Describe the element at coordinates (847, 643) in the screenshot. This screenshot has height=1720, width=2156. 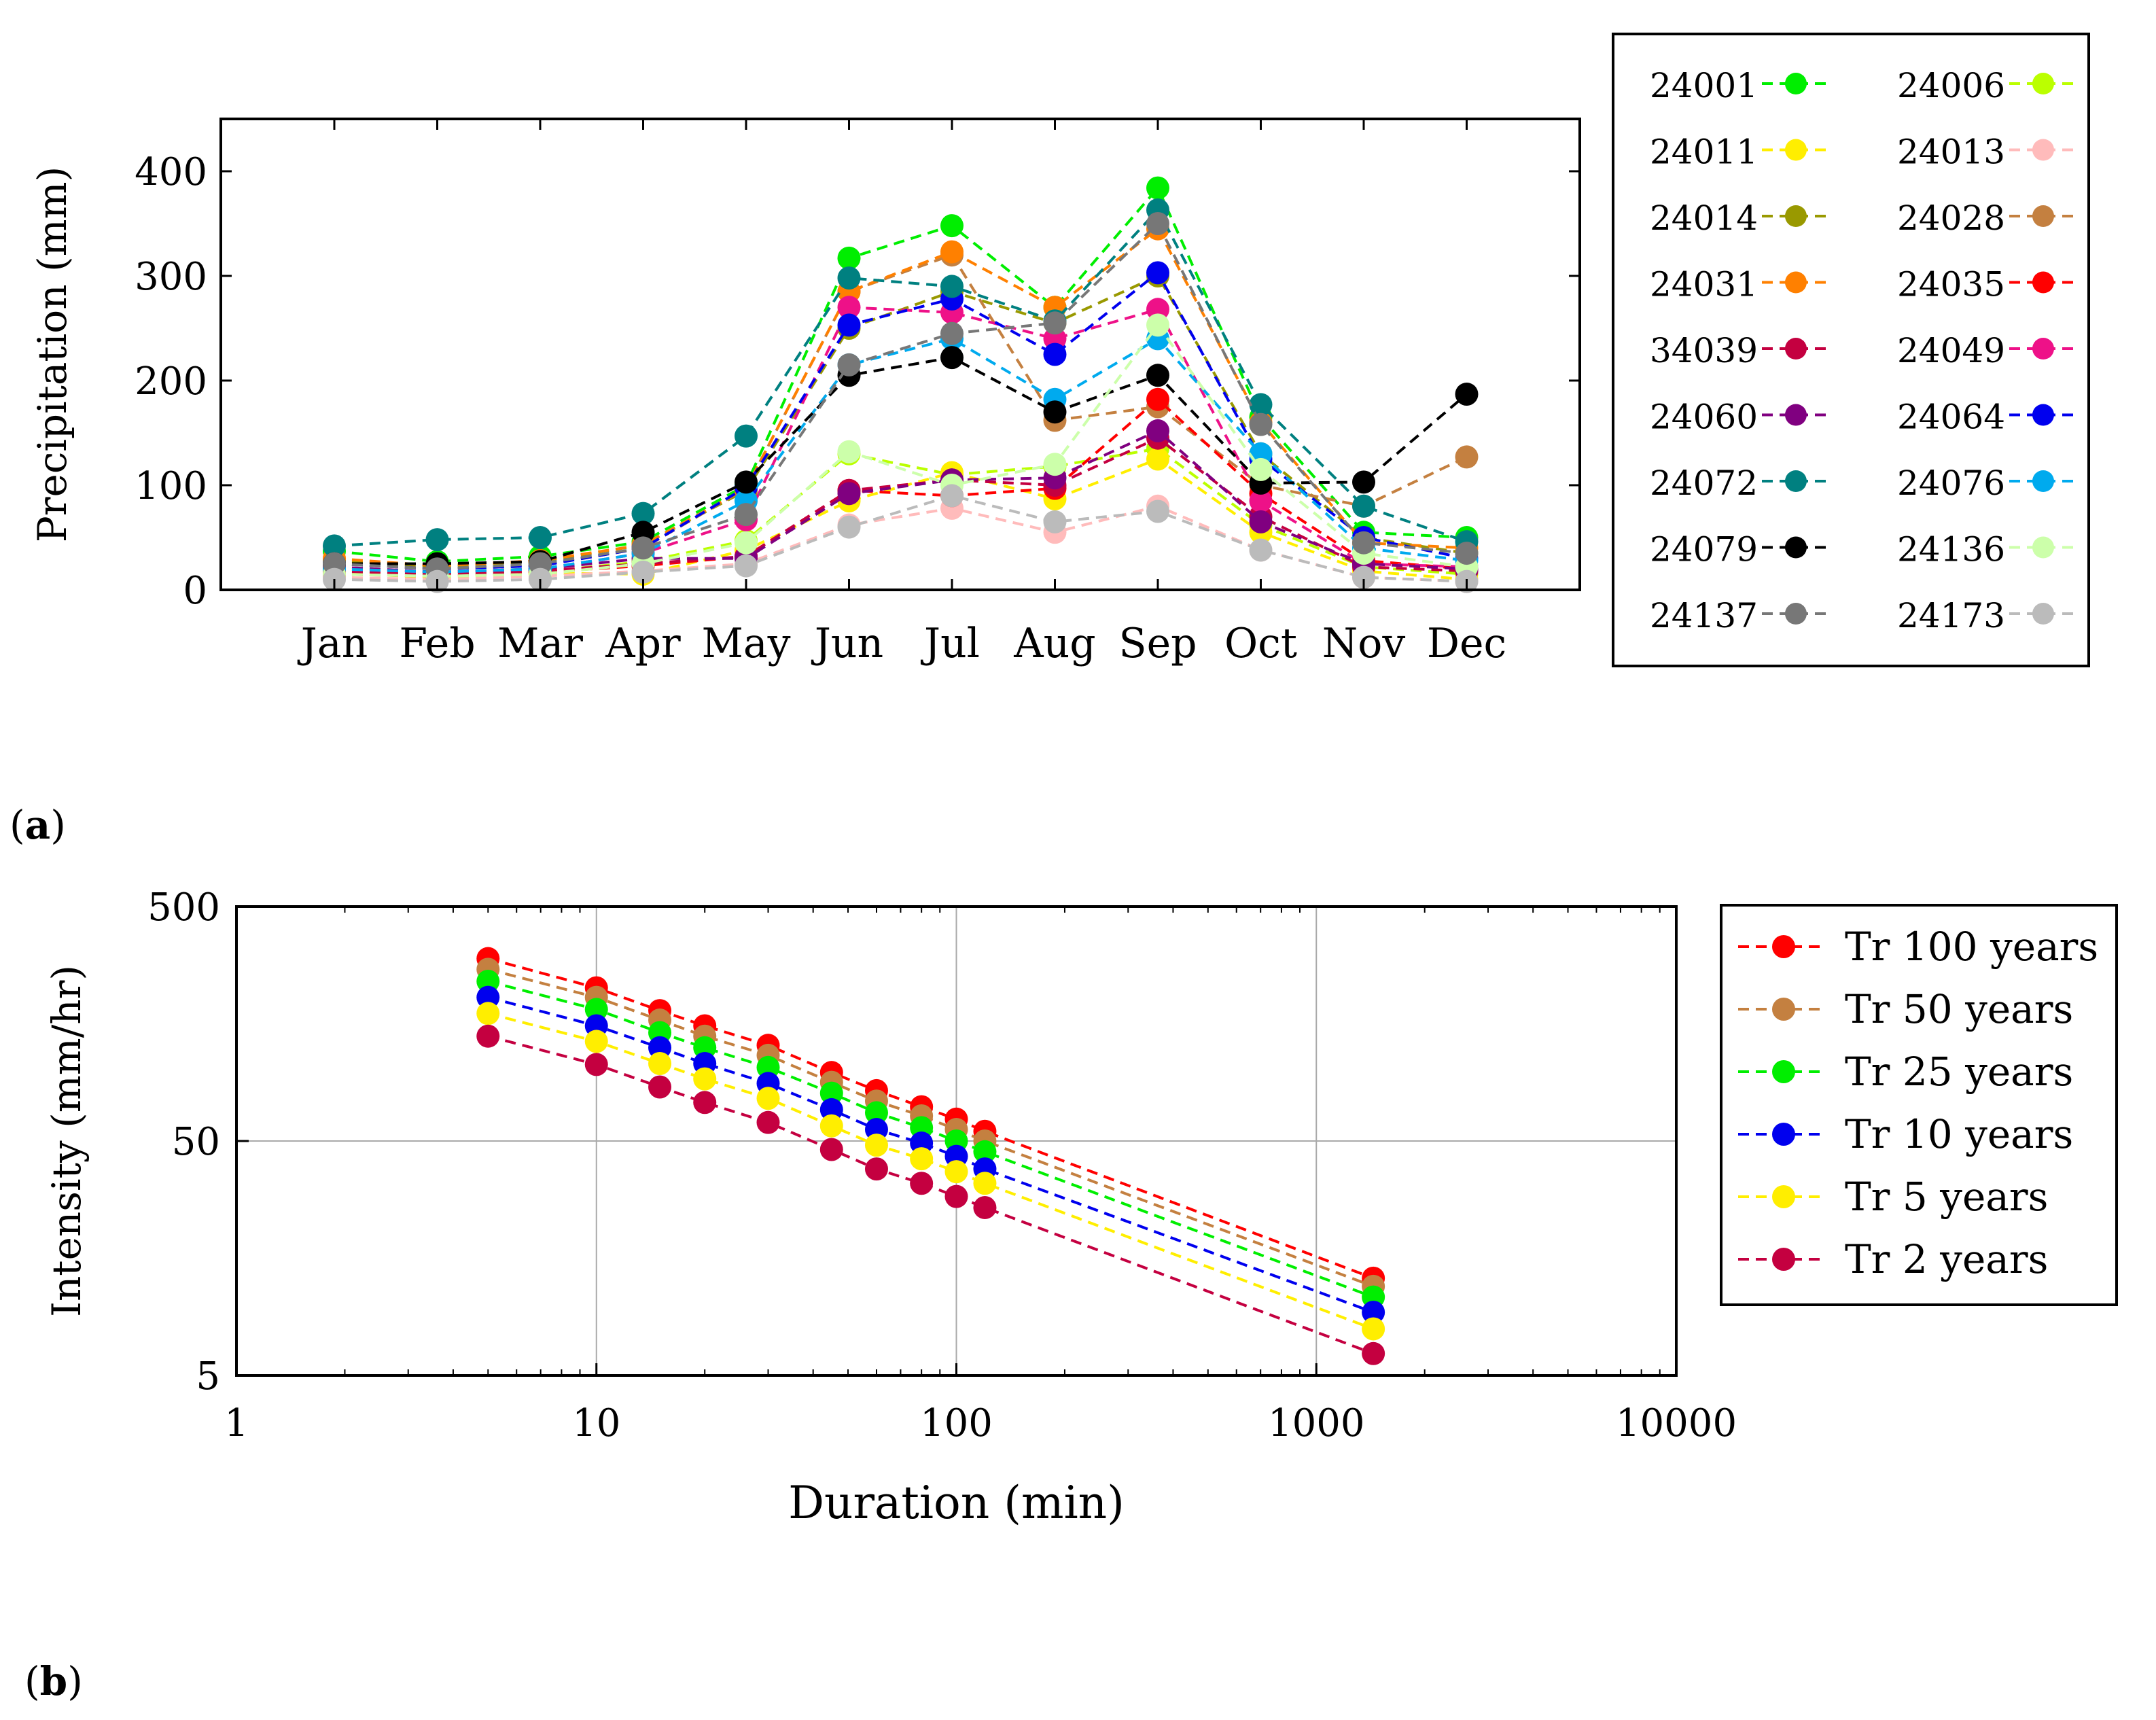
I see `x-tick-label-jun: Jun` at that location.